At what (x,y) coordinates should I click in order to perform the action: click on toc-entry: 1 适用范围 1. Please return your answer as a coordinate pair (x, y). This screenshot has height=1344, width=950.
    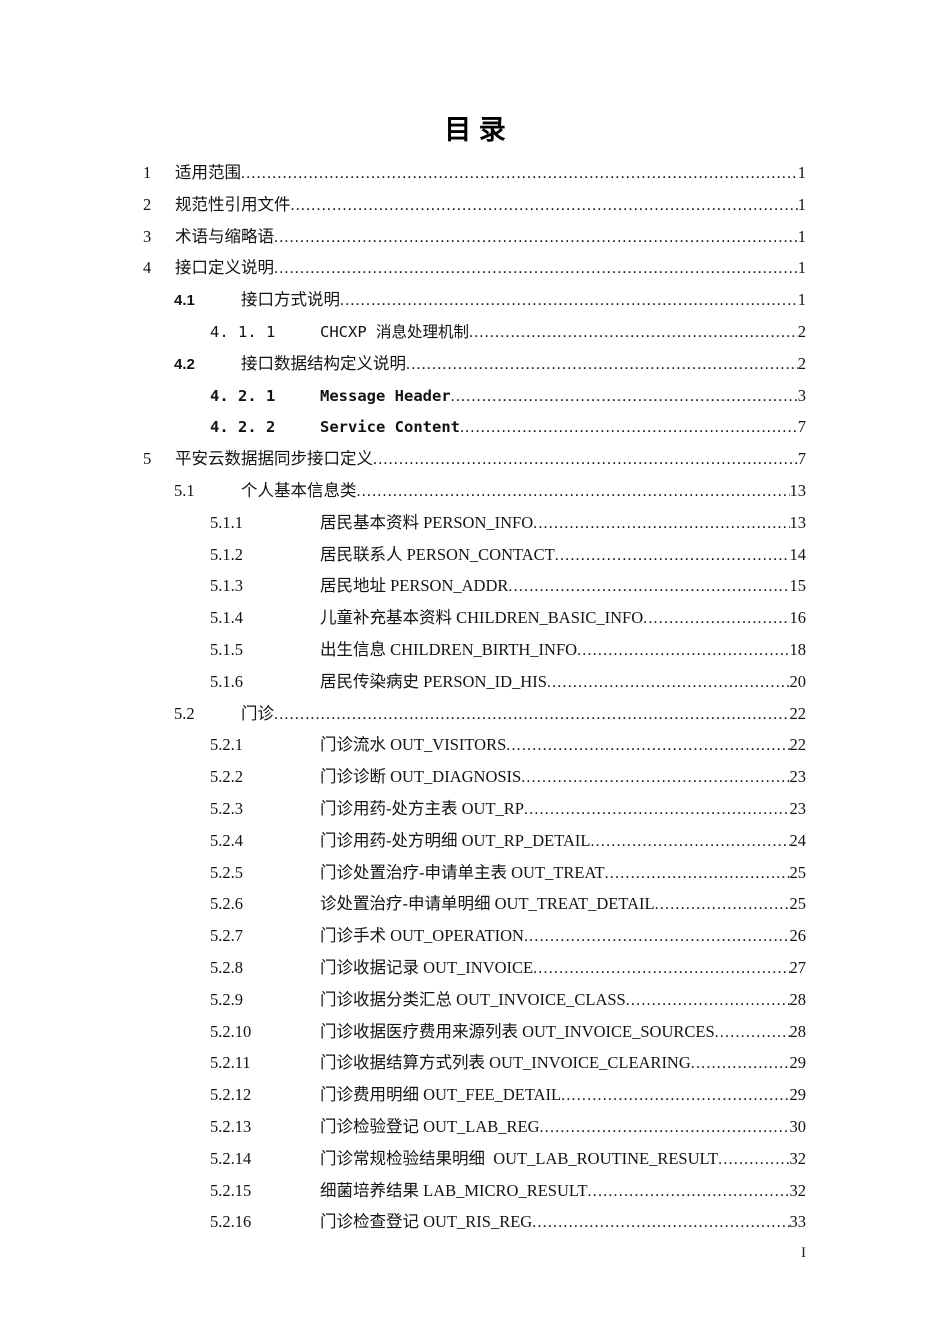
    Looking at the image, I should click on (474, 174).